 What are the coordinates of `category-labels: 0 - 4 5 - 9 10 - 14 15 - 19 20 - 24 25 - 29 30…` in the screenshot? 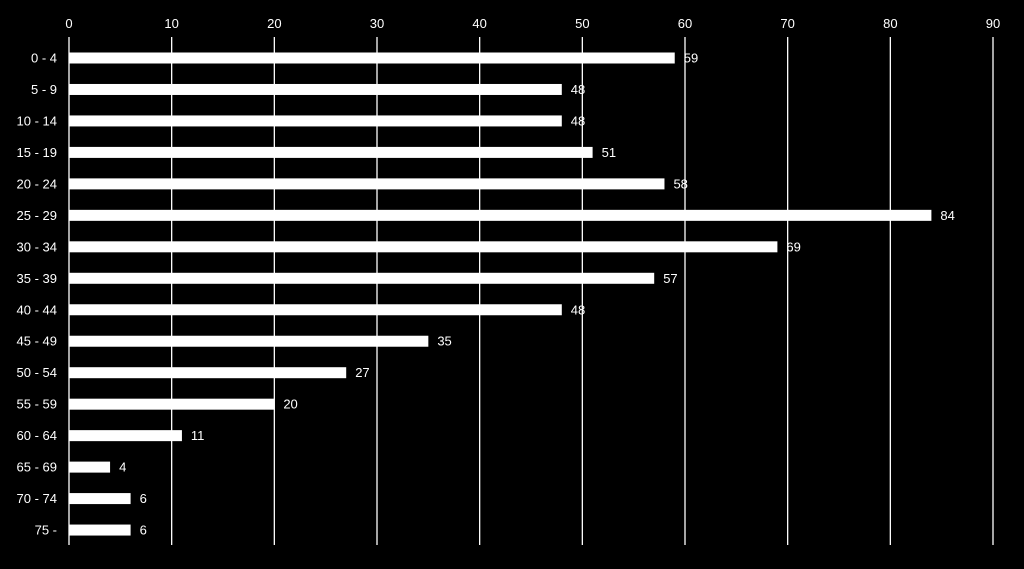 It's located at (37, 294).